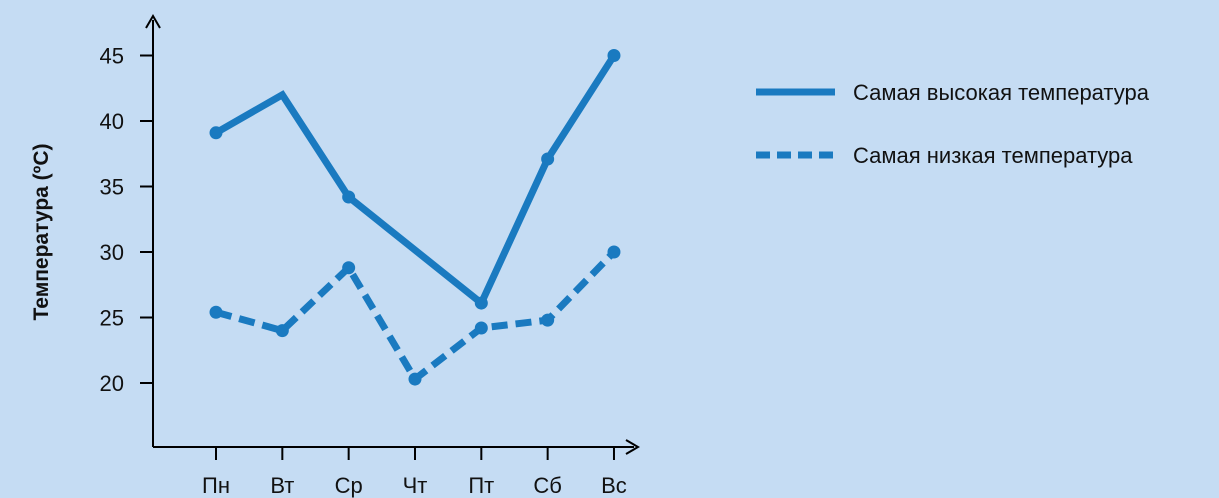 This screenshot has width=1219, height=498. What do you see at coordinates (153, 21) in the screenshot?
I see `y-axis-arrowhead` at bounding box center [153, 21].